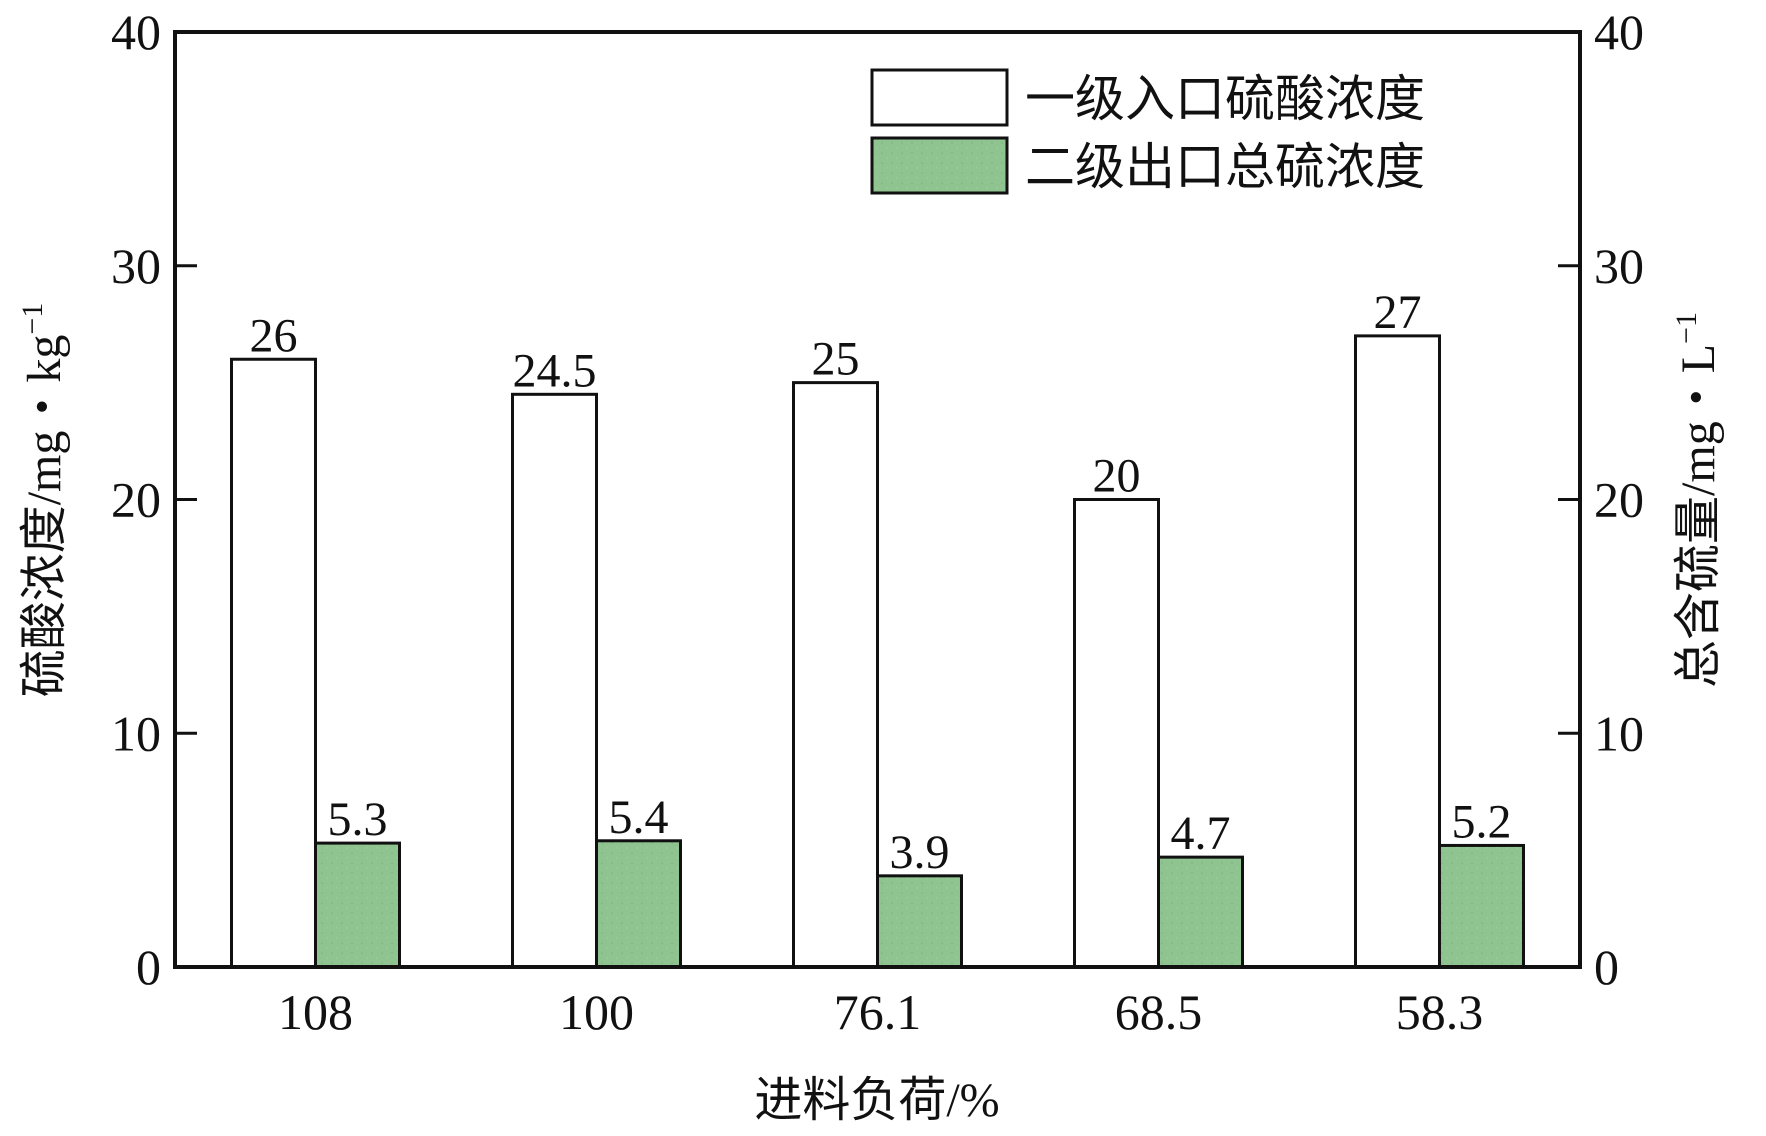  What do you see at coordinates (1117, 476) in the screenshot?
I see `data-label-inlet-sulfuric-acid-68.5: 20` at bounding box center [1117, 476].